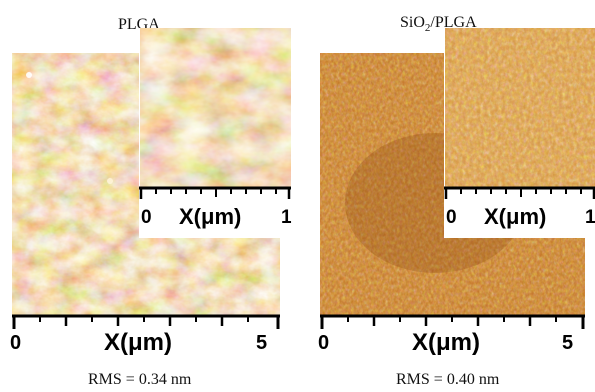 The image size is (595, 392). I want to click on title-main: SiO, so click(412, 22).